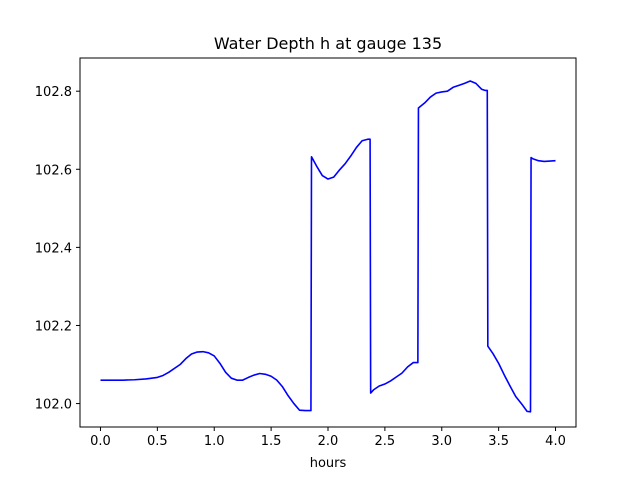 The height and width of the screenshot is (480, 640). I want to click on y-tick-label: 102.2, so click(53, 326).